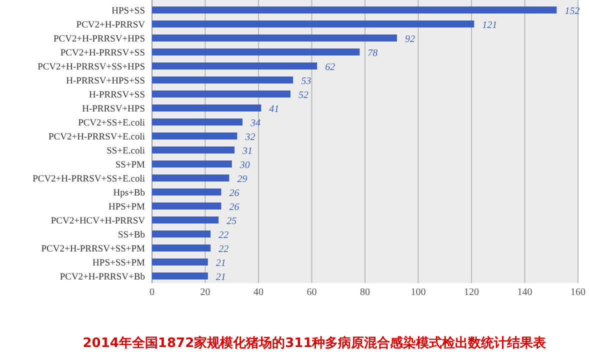 This screenshot has width=589, height=359. Describe the element at coordinates (471, 292) in the screenshot. I see `x-tick-label: 120` at that location.